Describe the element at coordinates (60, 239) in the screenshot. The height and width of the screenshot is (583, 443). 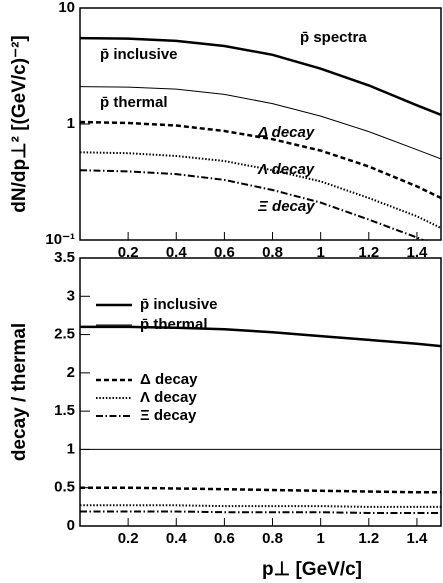
I see `y-tick-label: 10⁻¹` at that location.